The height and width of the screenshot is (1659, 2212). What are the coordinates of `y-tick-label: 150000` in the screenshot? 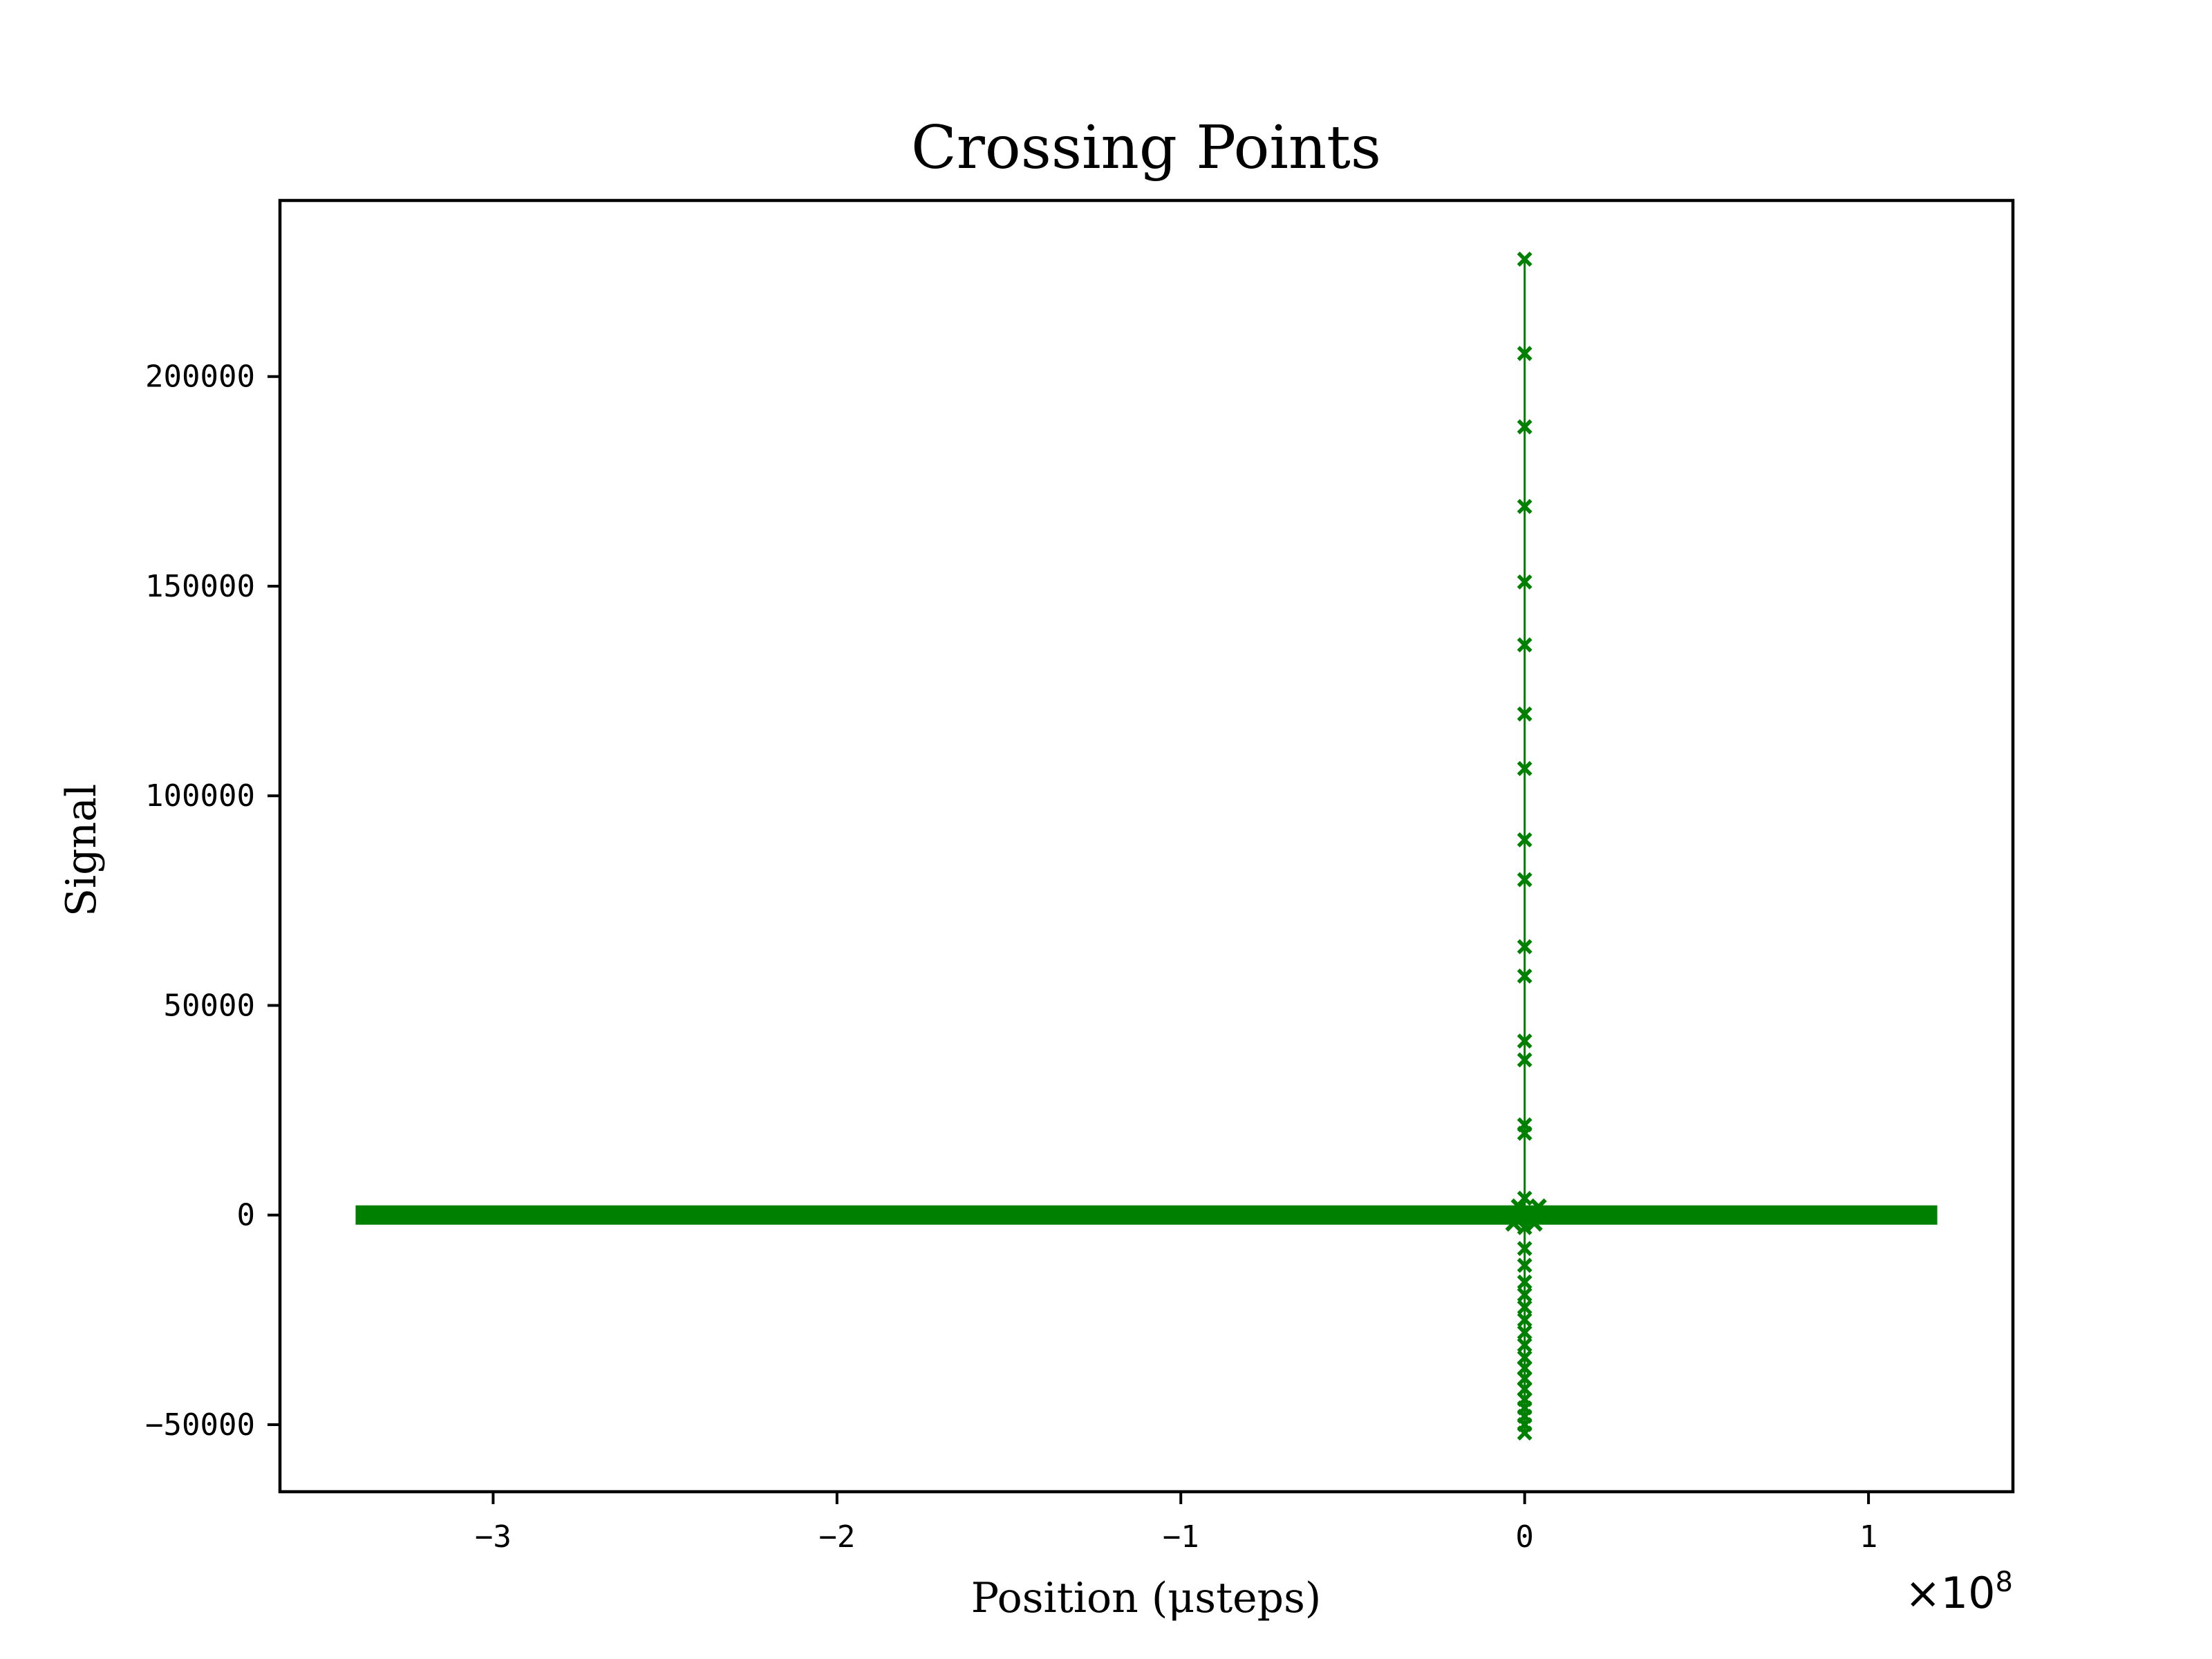 It's located at (200, 586).